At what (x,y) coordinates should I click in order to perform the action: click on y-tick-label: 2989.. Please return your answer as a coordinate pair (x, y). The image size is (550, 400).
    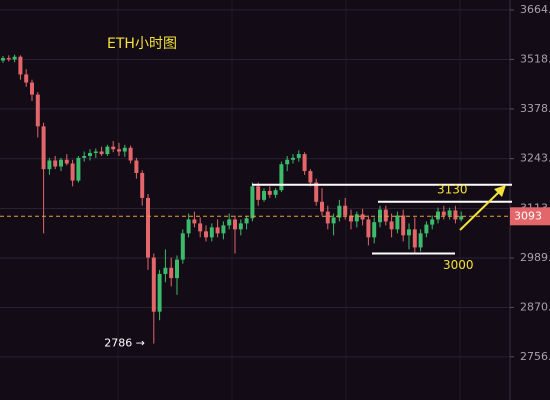
    Looking at the image, I should click on (535, 257).